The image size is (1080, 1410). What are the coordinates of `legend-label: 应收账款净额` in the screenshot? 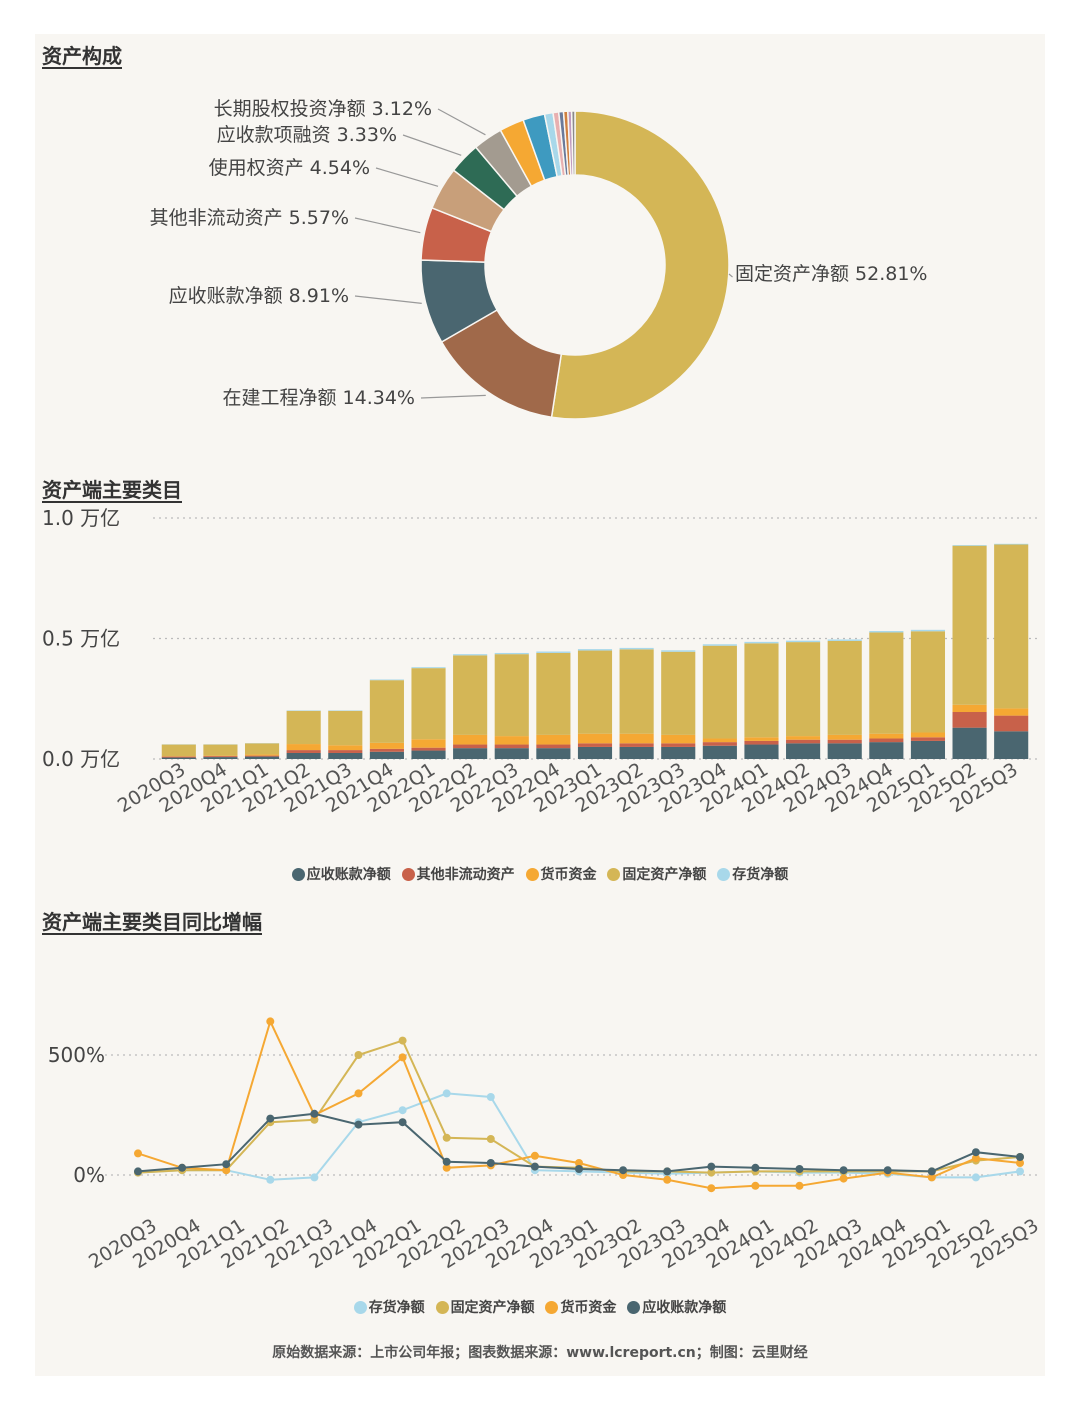 It's located at (348, 875).